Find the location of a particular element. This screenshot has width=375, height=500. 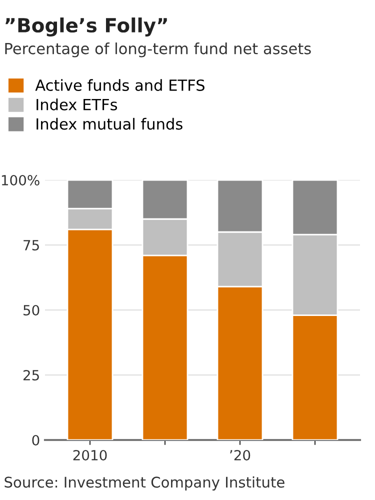

x-tick-label: ’20 is located at coordinates (240, 455).